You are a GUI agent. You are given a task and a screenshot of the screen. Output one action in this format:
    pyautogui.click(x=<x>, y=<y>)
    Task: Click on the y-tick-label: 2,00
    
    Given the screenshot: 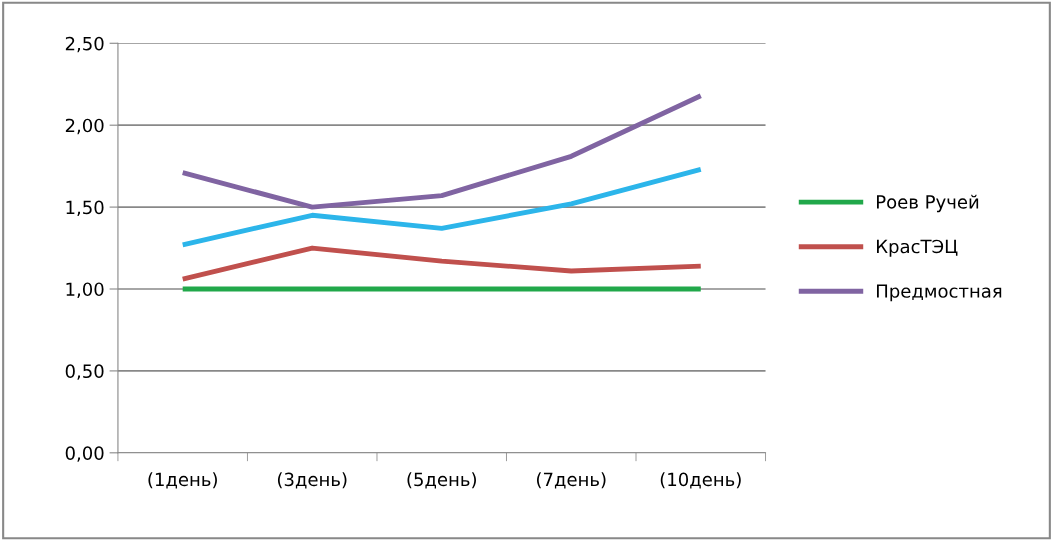 What is the action you would take?
    pyautogui.click(x=84, y=126)
    